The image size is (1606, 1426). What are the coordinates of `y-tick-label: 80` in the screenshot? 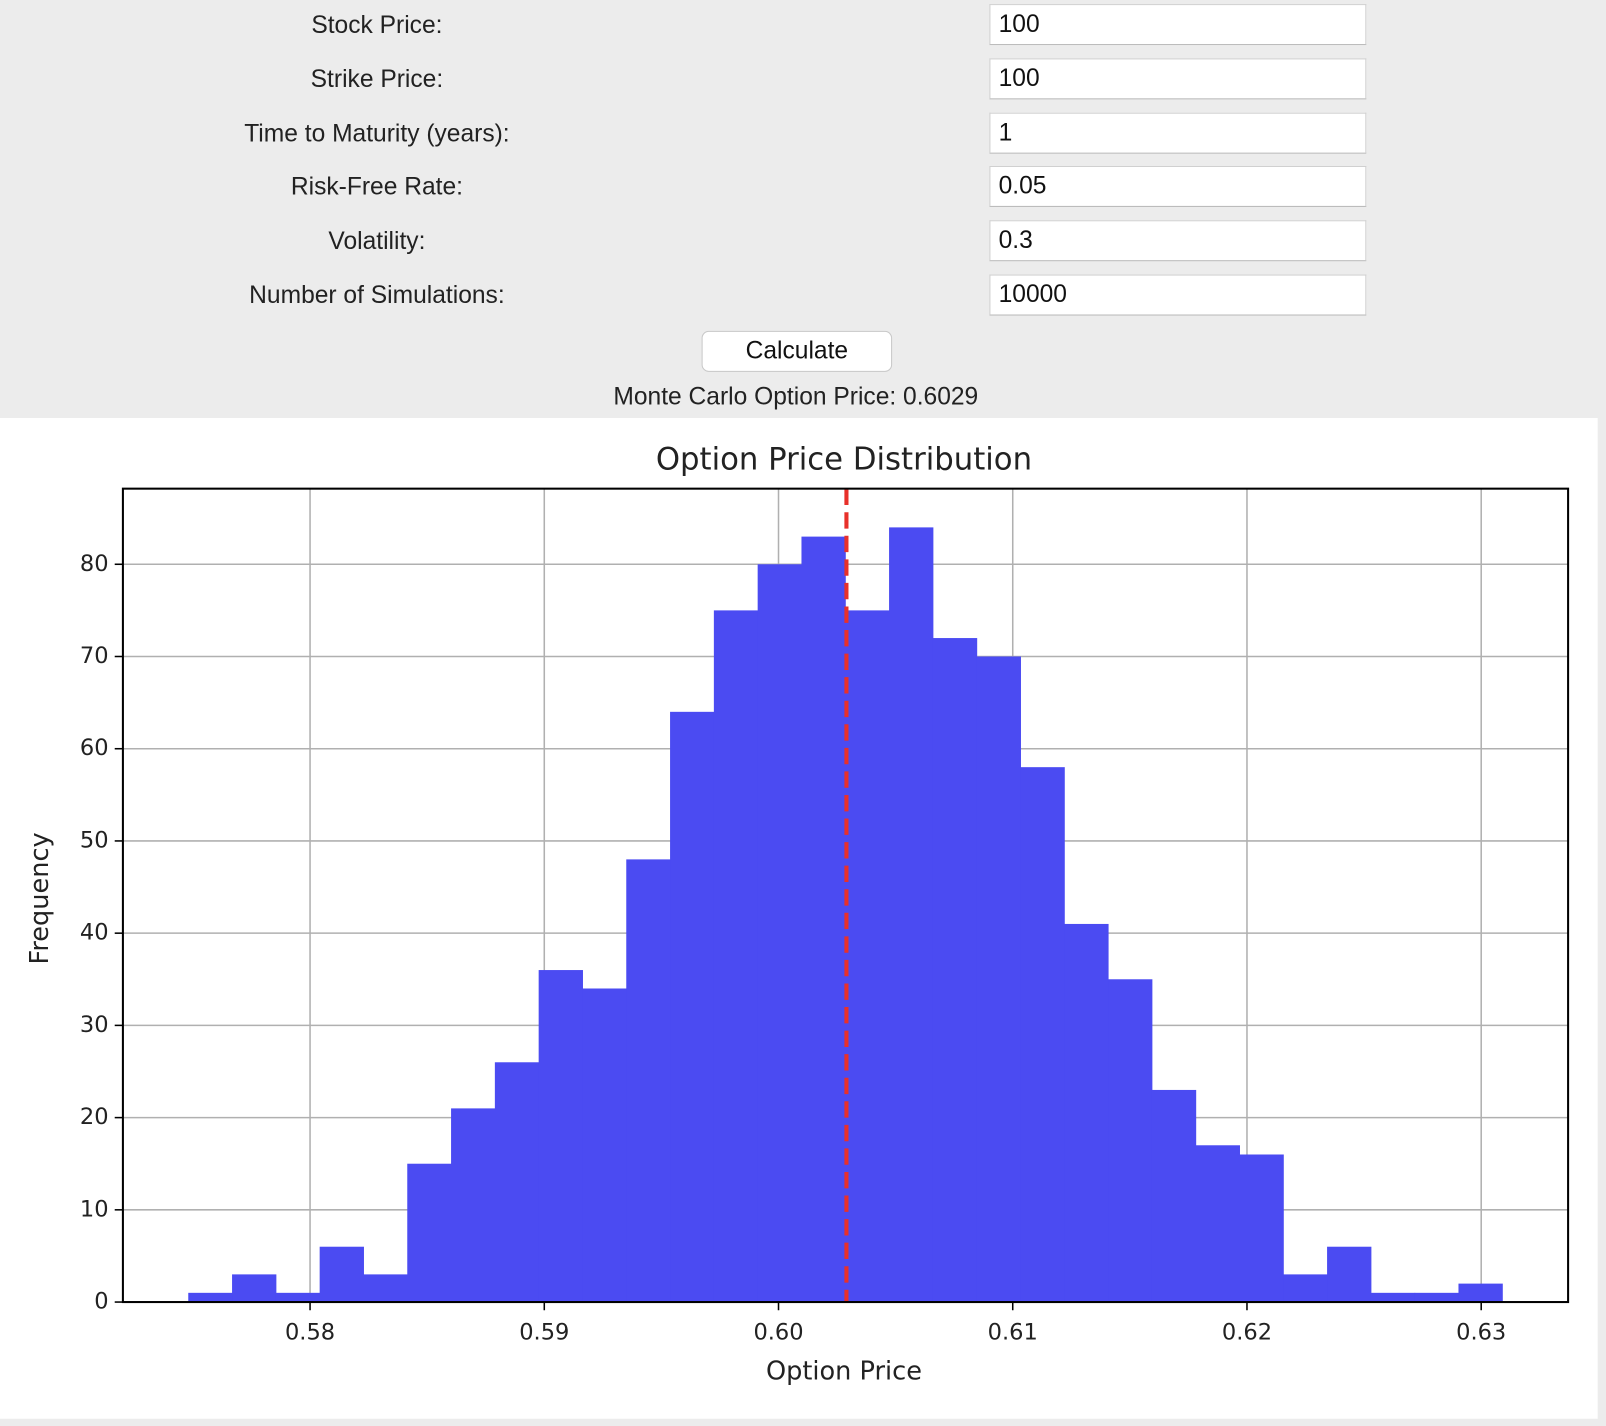 It's located at (94, 564).